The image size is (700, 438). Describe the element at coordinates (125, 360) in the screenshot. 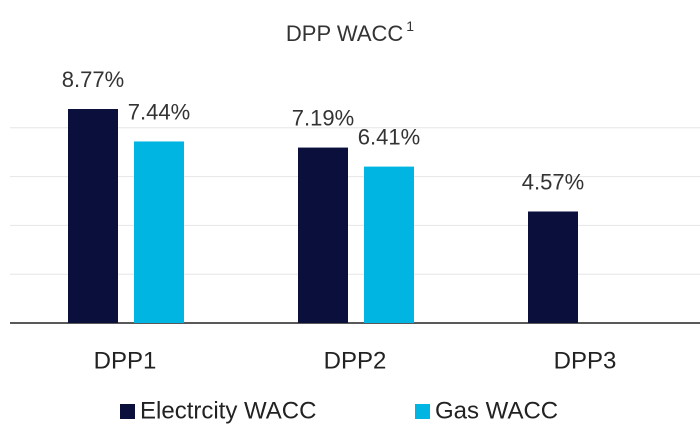

I see `x-tick-label: DPP1` at that location.